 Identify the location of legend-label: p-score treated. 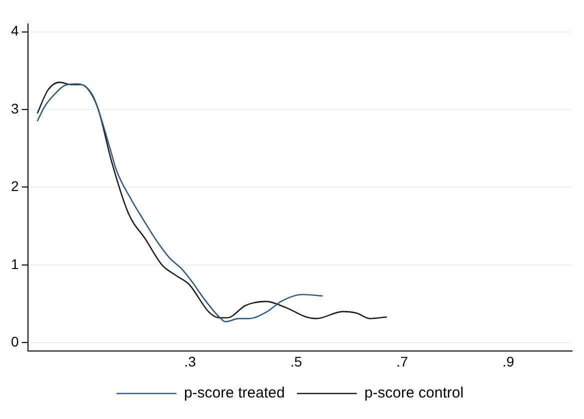
(234, 393).